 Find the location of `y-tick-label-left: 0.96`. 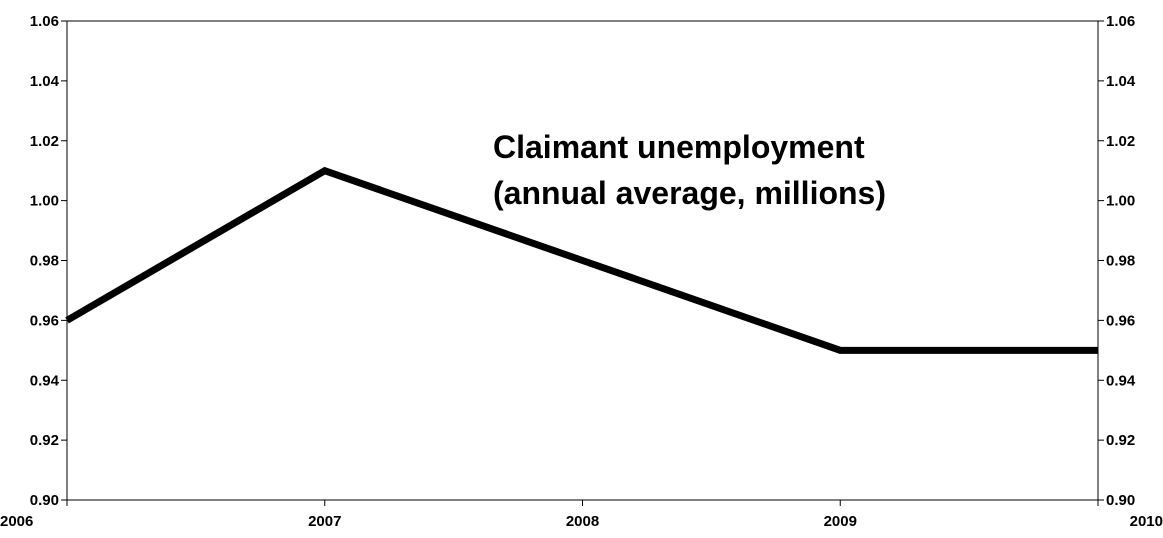

y-tick-label-left: 0.96 is located at coordinates (44, 320).